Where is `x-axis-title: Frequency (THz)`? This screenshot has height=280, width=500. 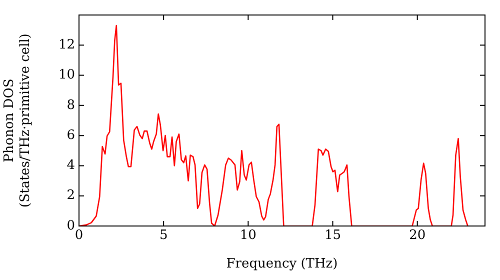 x-axis-title: Frequency (THz) is located at coordinates (282, 264).